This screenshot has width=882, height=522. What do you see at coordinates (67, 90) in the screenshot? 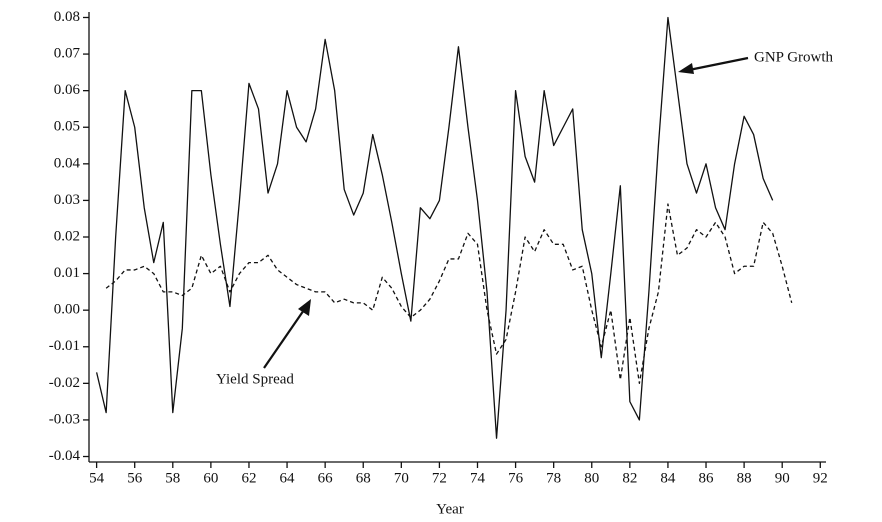
I see `y-tick-label: 0.06` at bounding box center [67, 90].